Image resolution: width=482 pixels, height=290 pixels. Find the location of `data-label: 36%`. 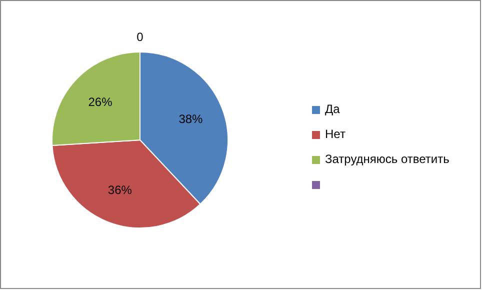

data-label: 36% is located at coordinates (120, 189).